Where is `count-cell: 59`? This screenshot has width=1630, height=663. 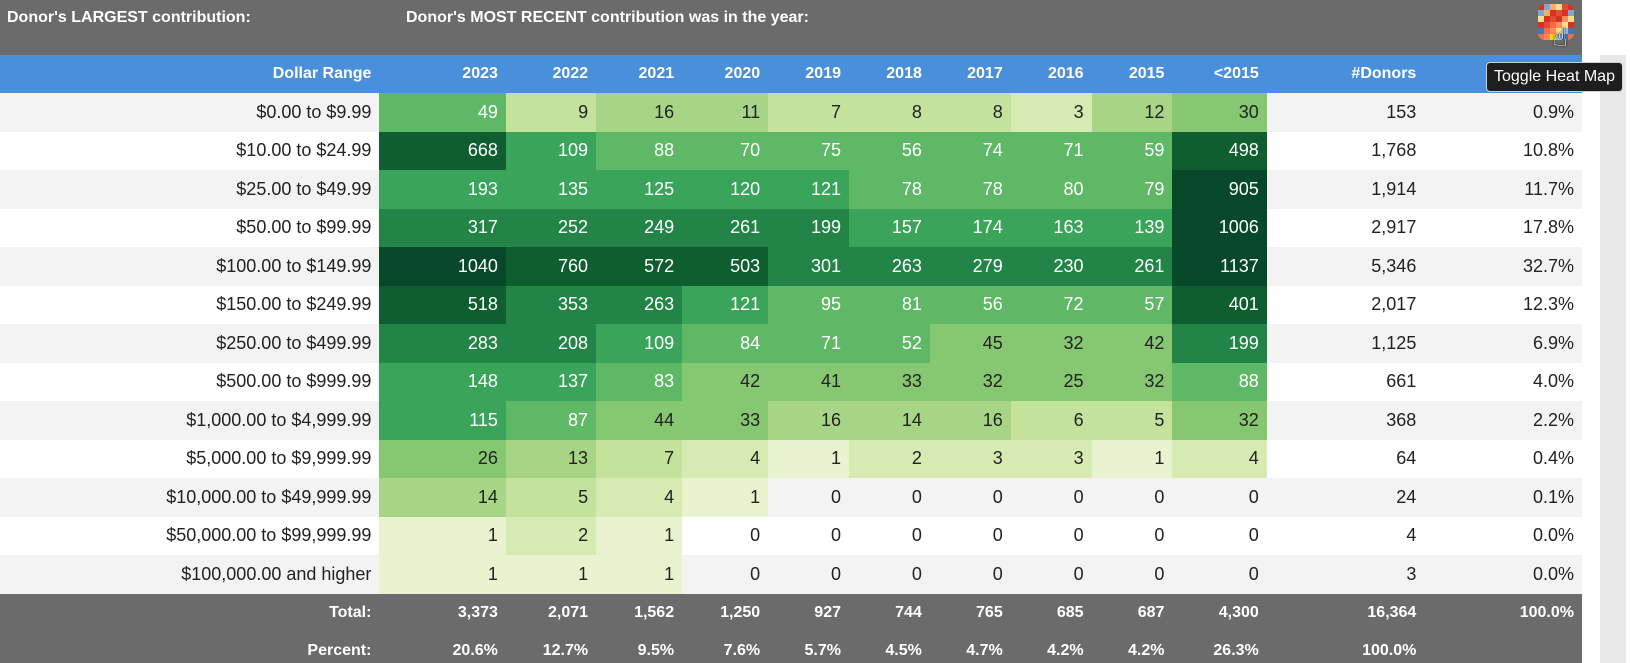
count-cell: 59 is located at coordinates (1132, 150).